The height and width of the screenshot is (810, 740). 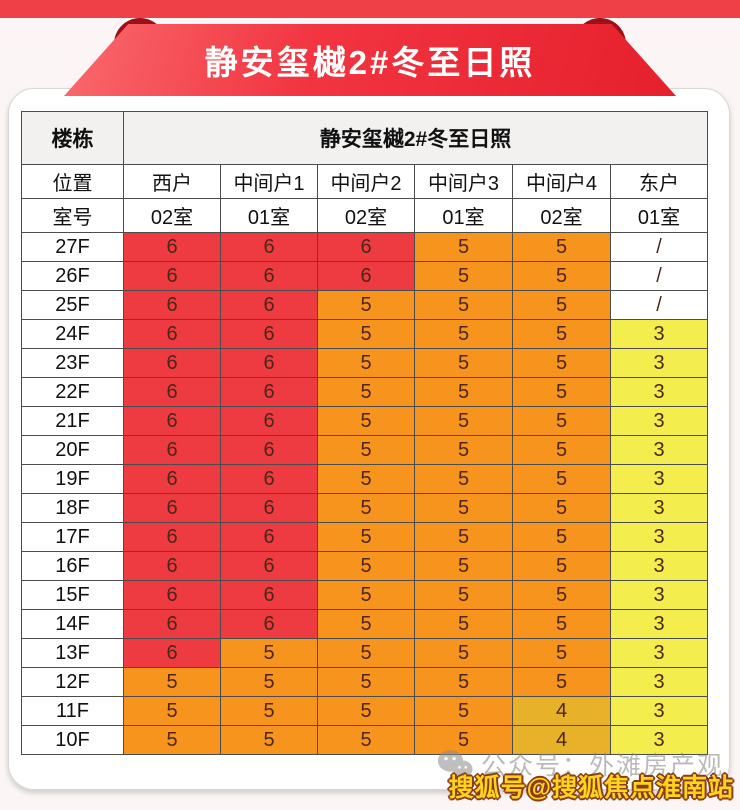 I want to click on sohu-watermark-label: 搜狐号@搜狐焦点淮南站, so click(x=591, y=788).